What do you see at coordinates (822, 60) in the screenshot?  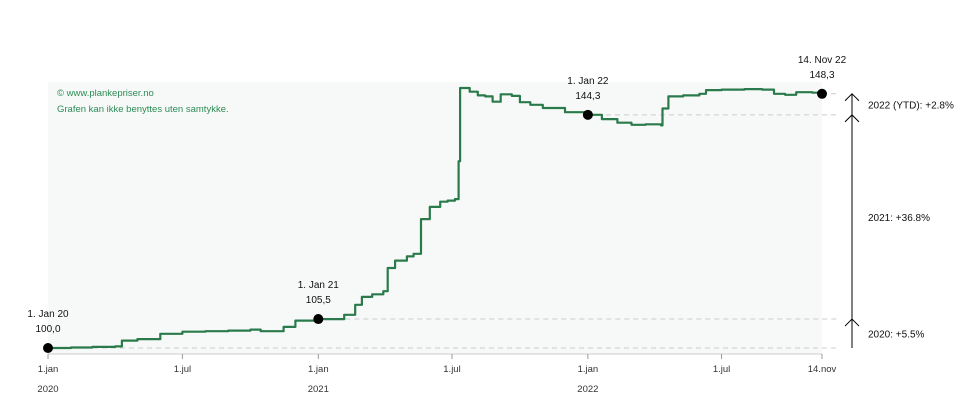 I see `marker-date-label-3: 14. Nov 22` at bounding box center [822, 60].